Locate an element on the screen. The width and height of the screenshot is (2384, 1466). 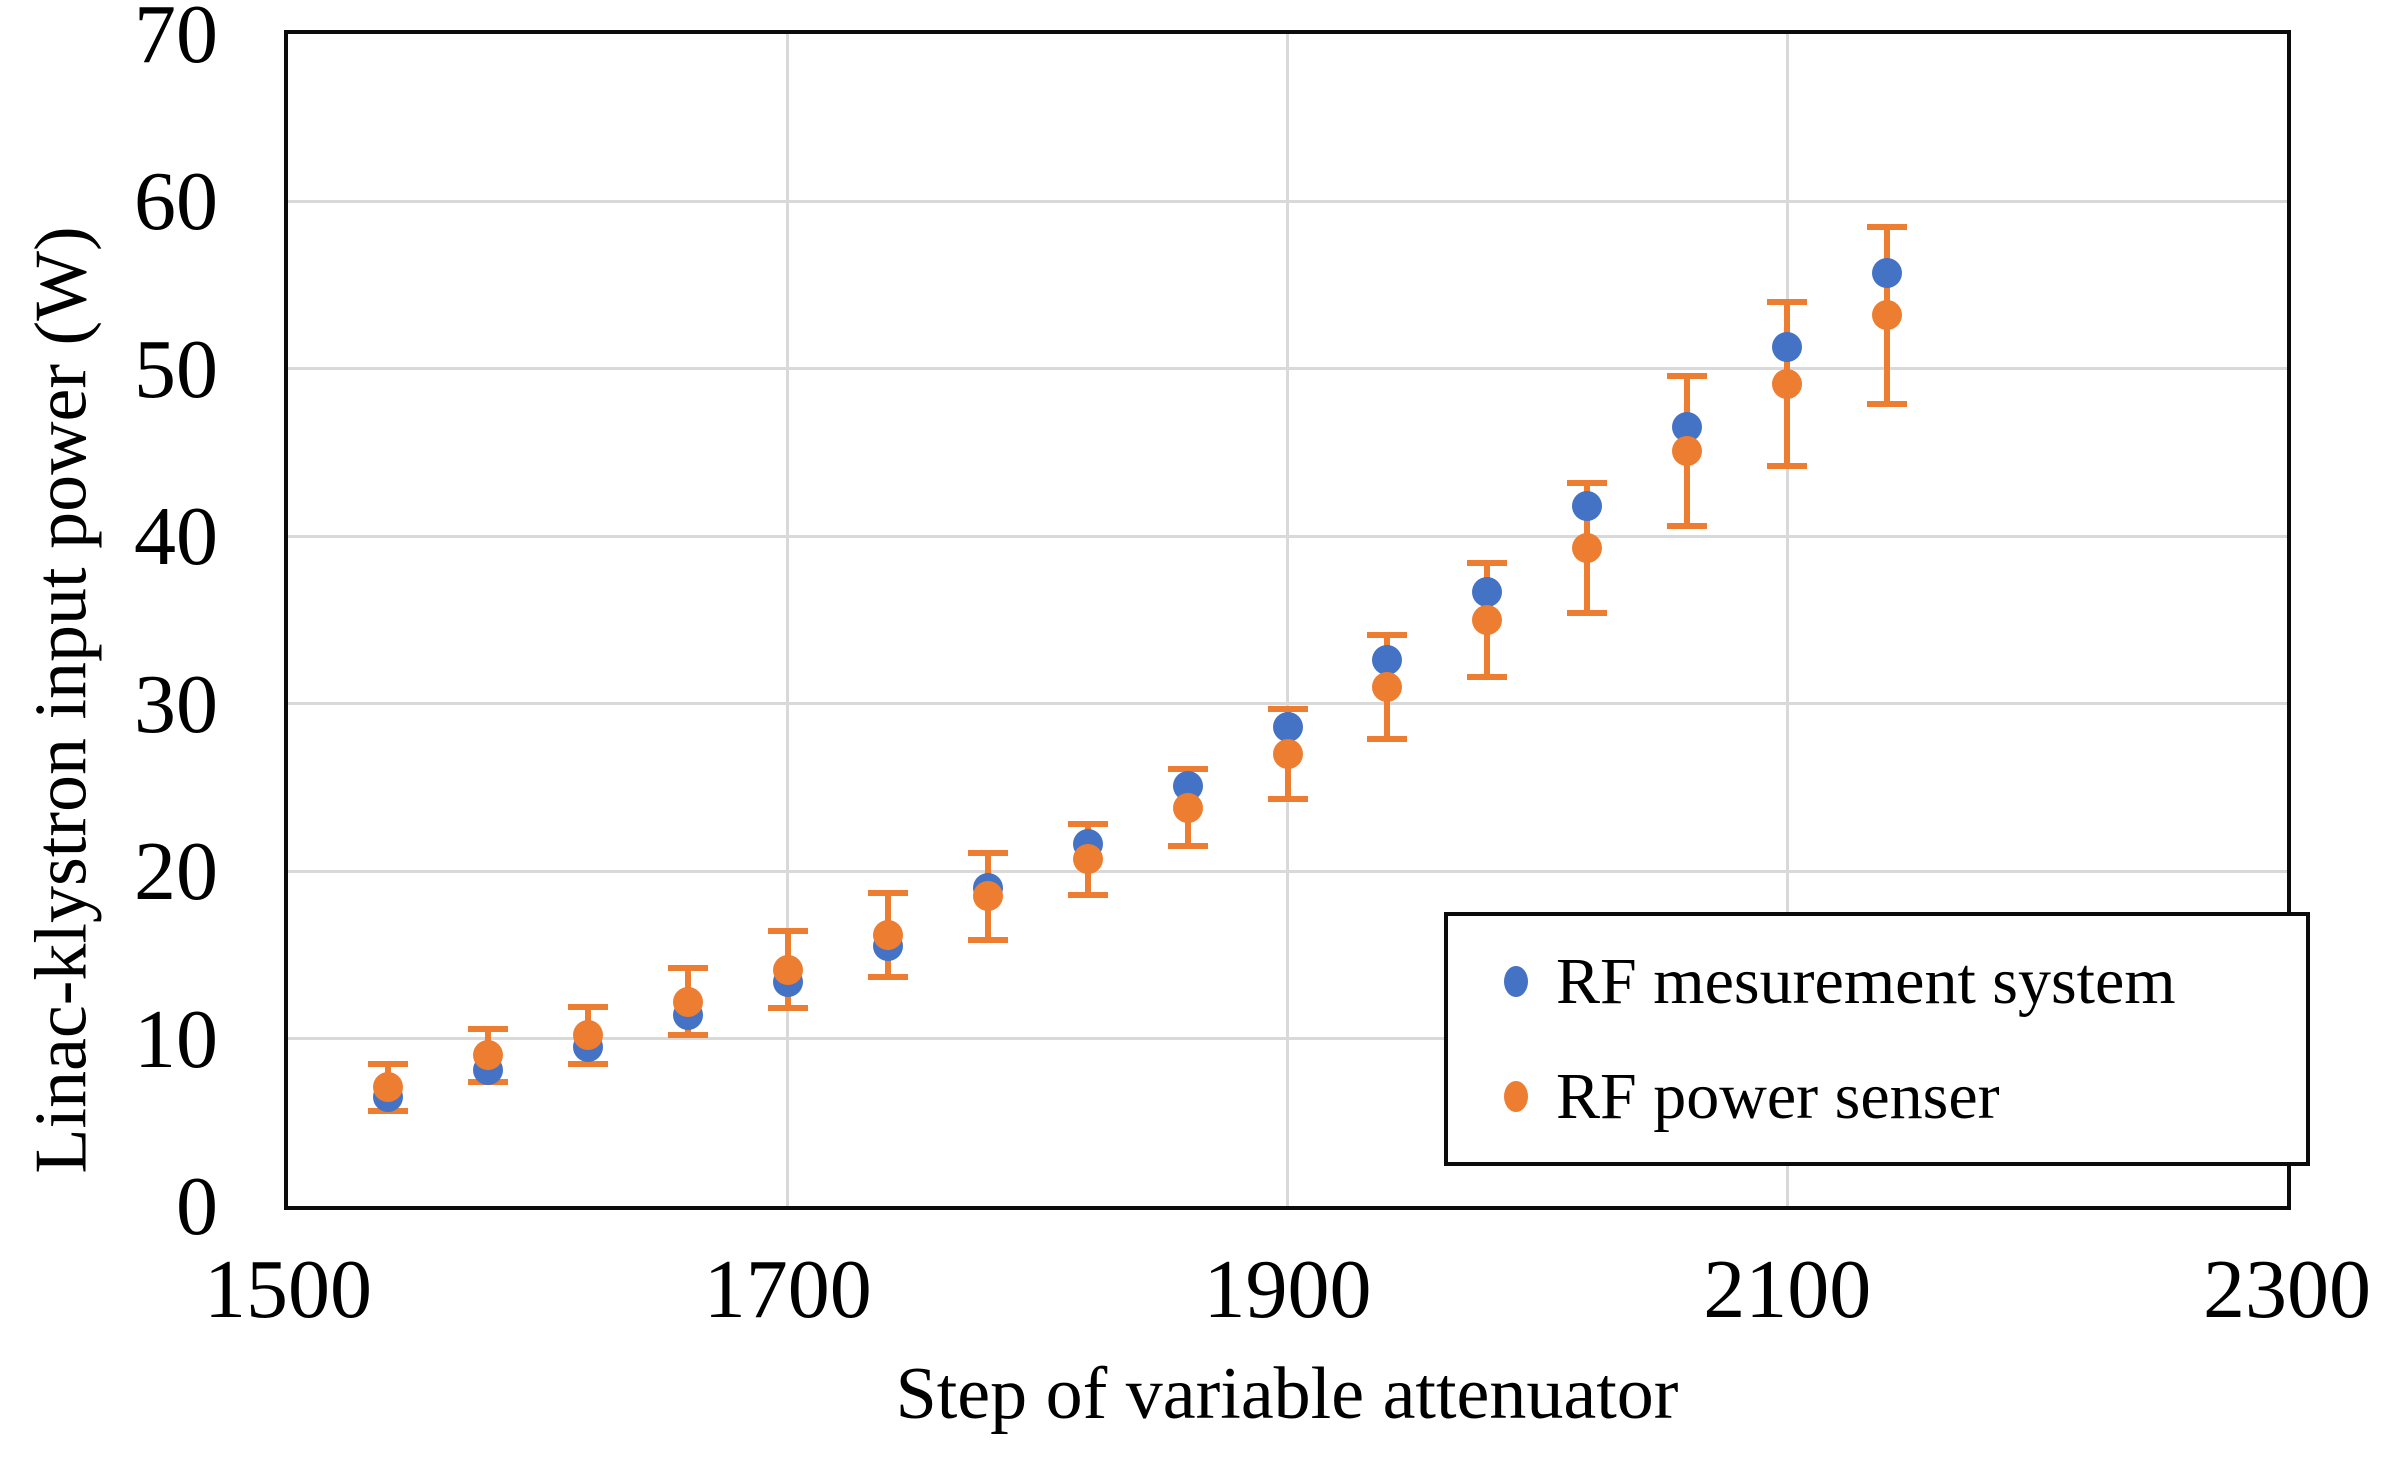
x-axis-tick-label: 1900 is located at coordinates (1287, 1289).